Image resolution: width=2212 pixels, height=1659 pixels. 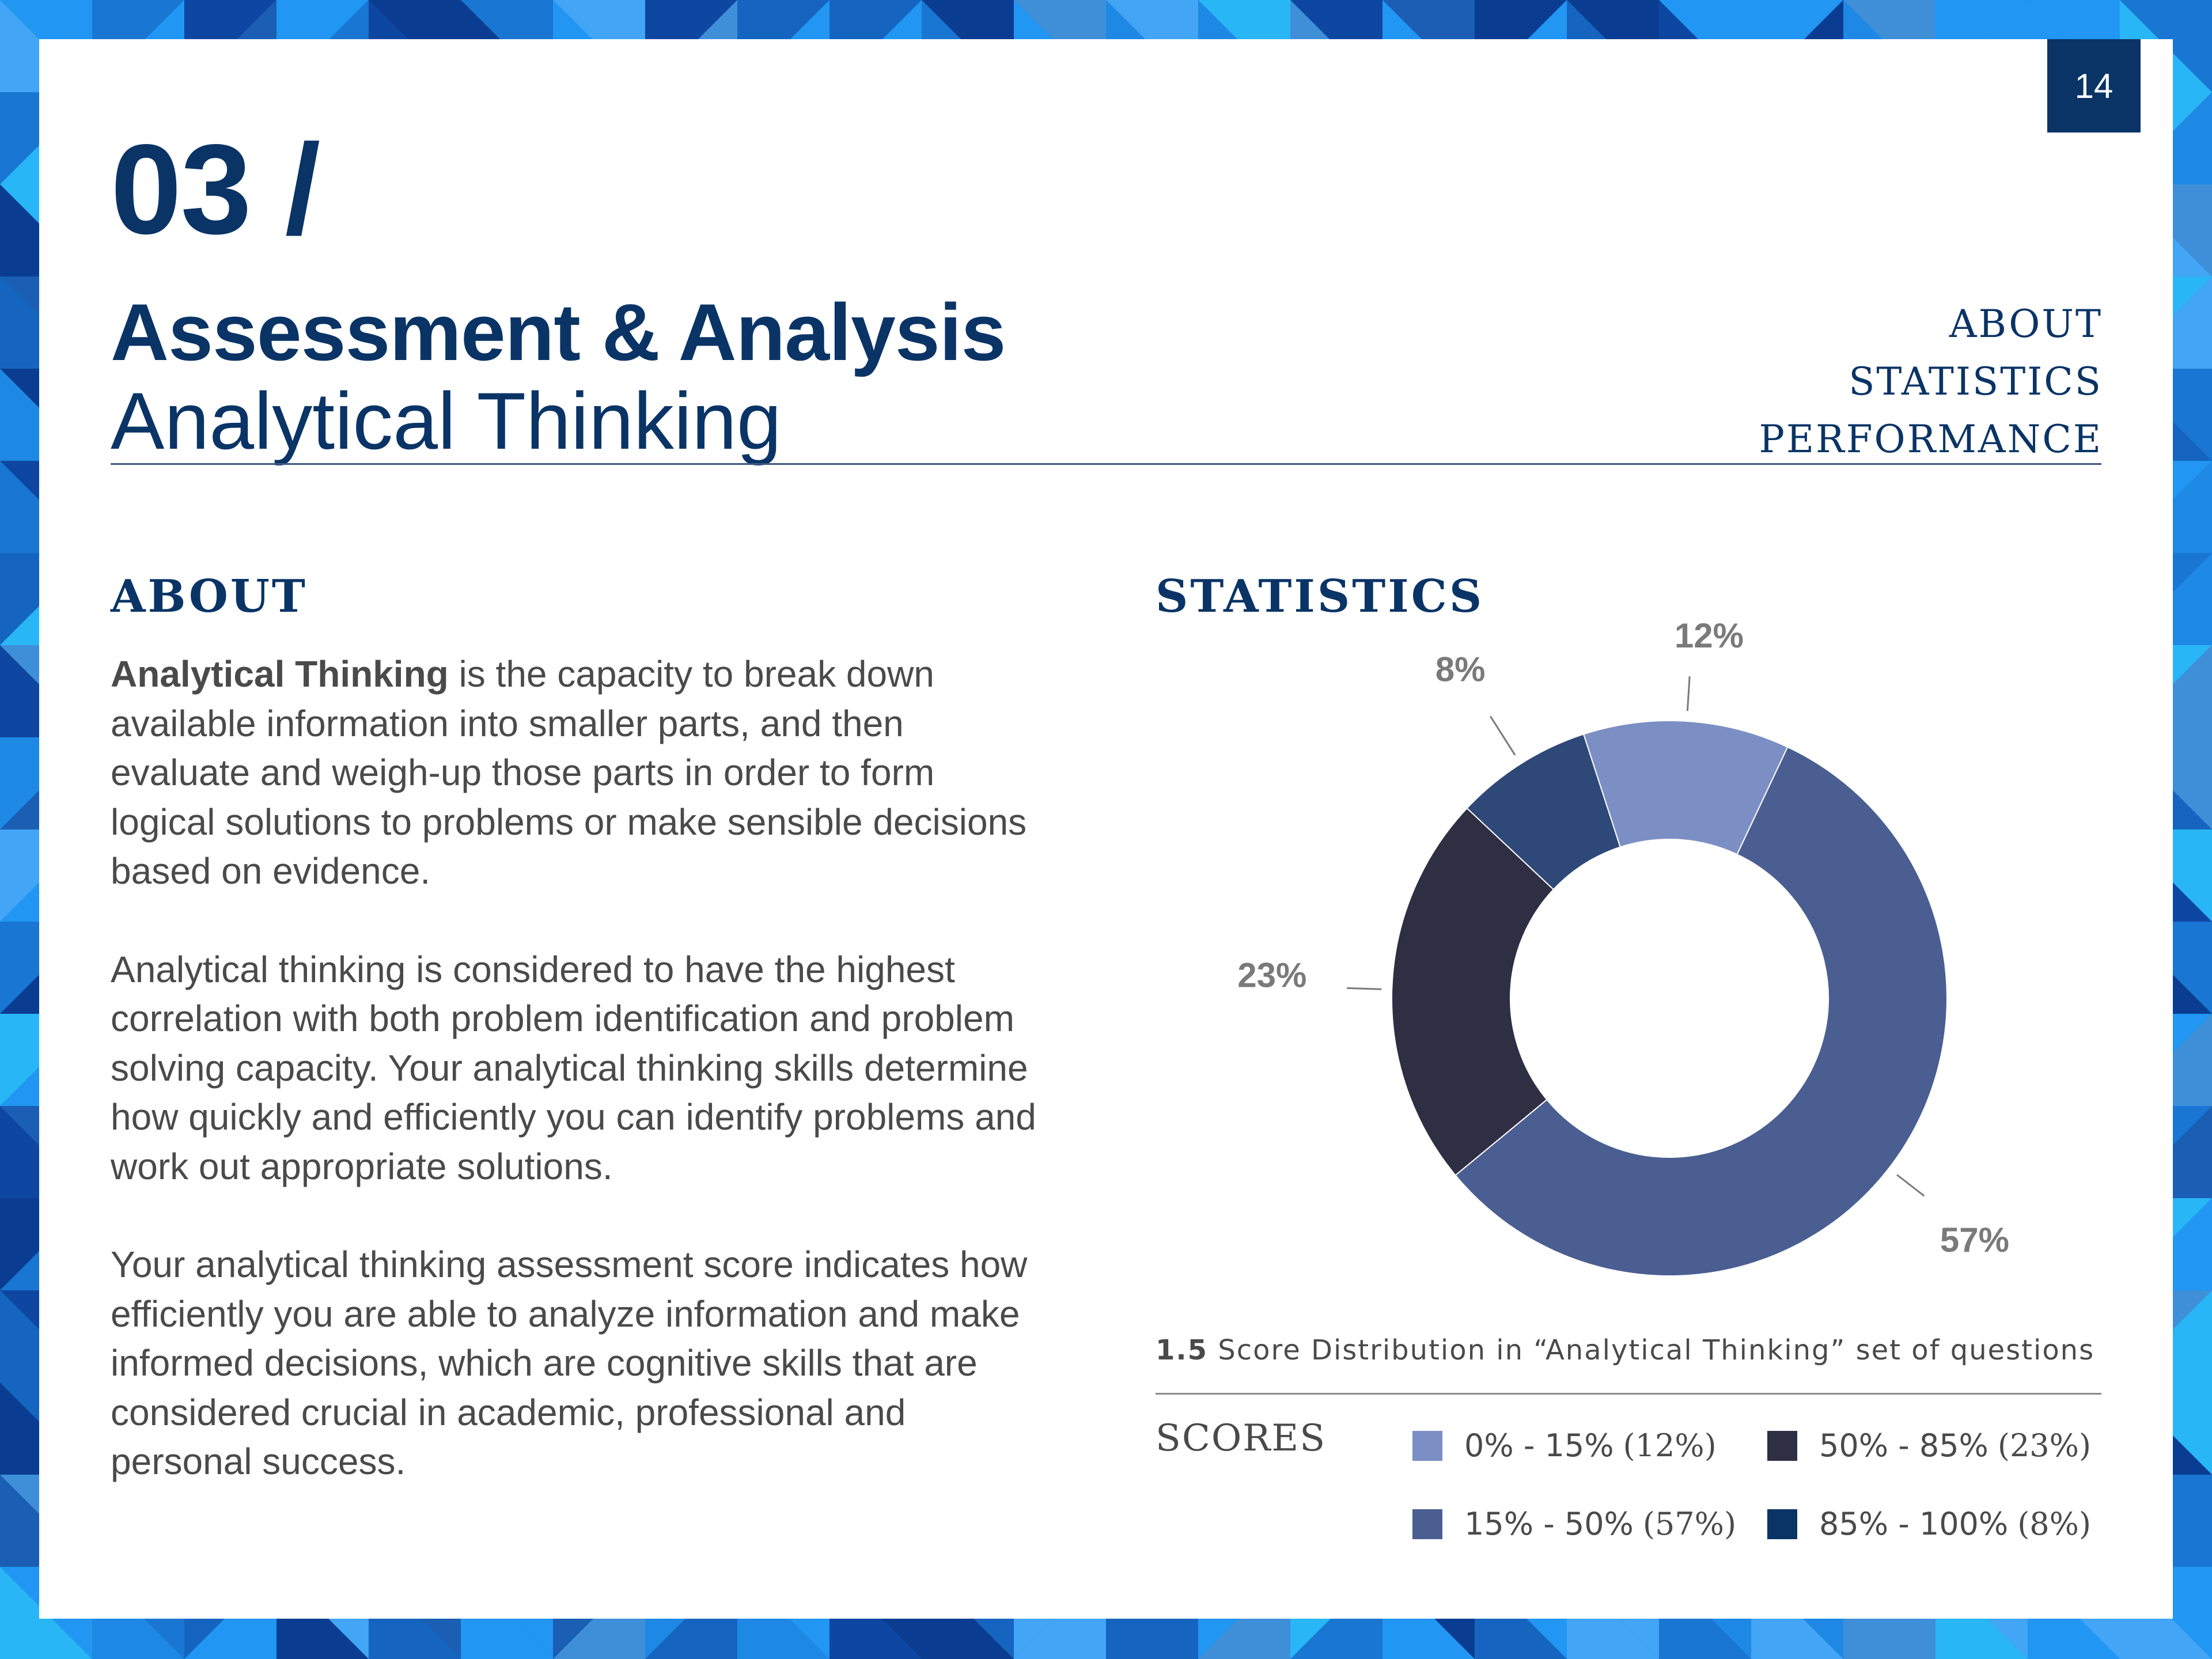 I want to click on about-term: Analytical Thinking, so click(x=280, y=674).